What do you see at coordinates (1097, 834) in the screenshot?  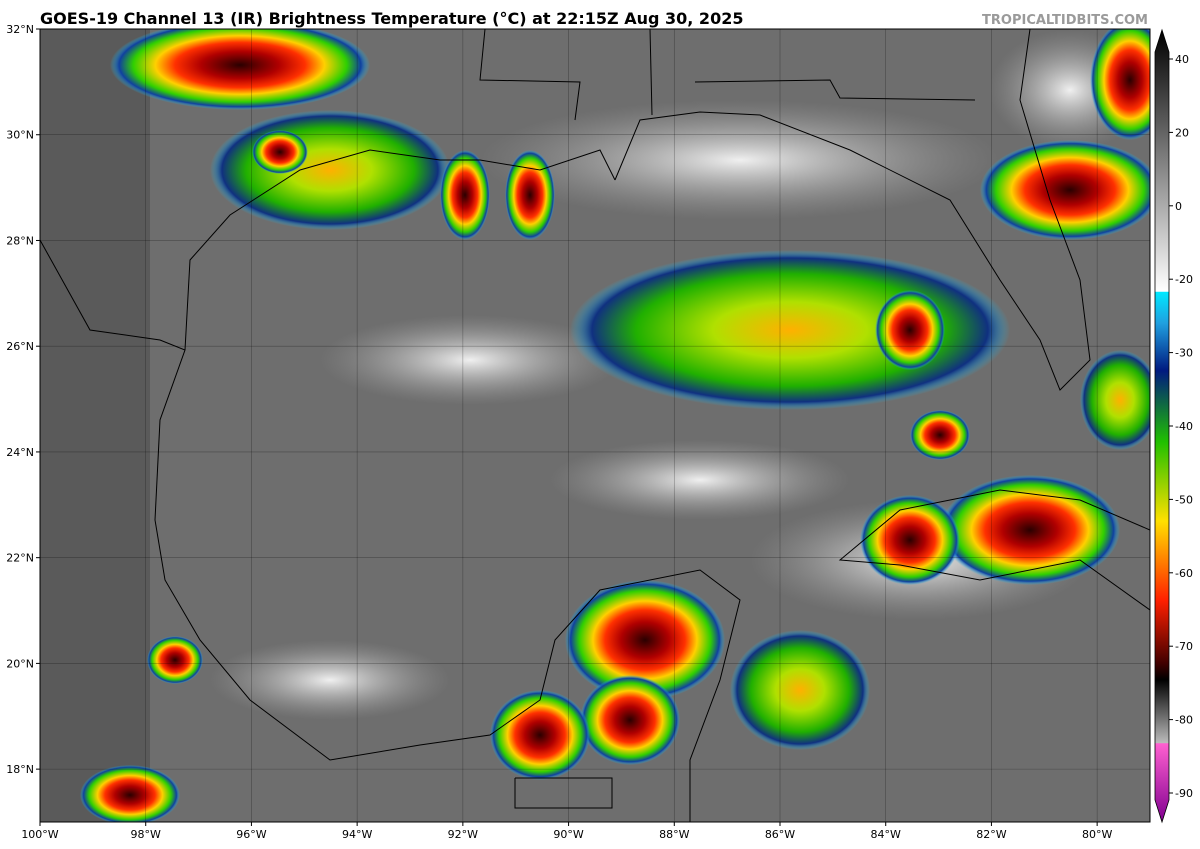 I see `x-tick-label: 80°W` at bounding box center [1097, 834].